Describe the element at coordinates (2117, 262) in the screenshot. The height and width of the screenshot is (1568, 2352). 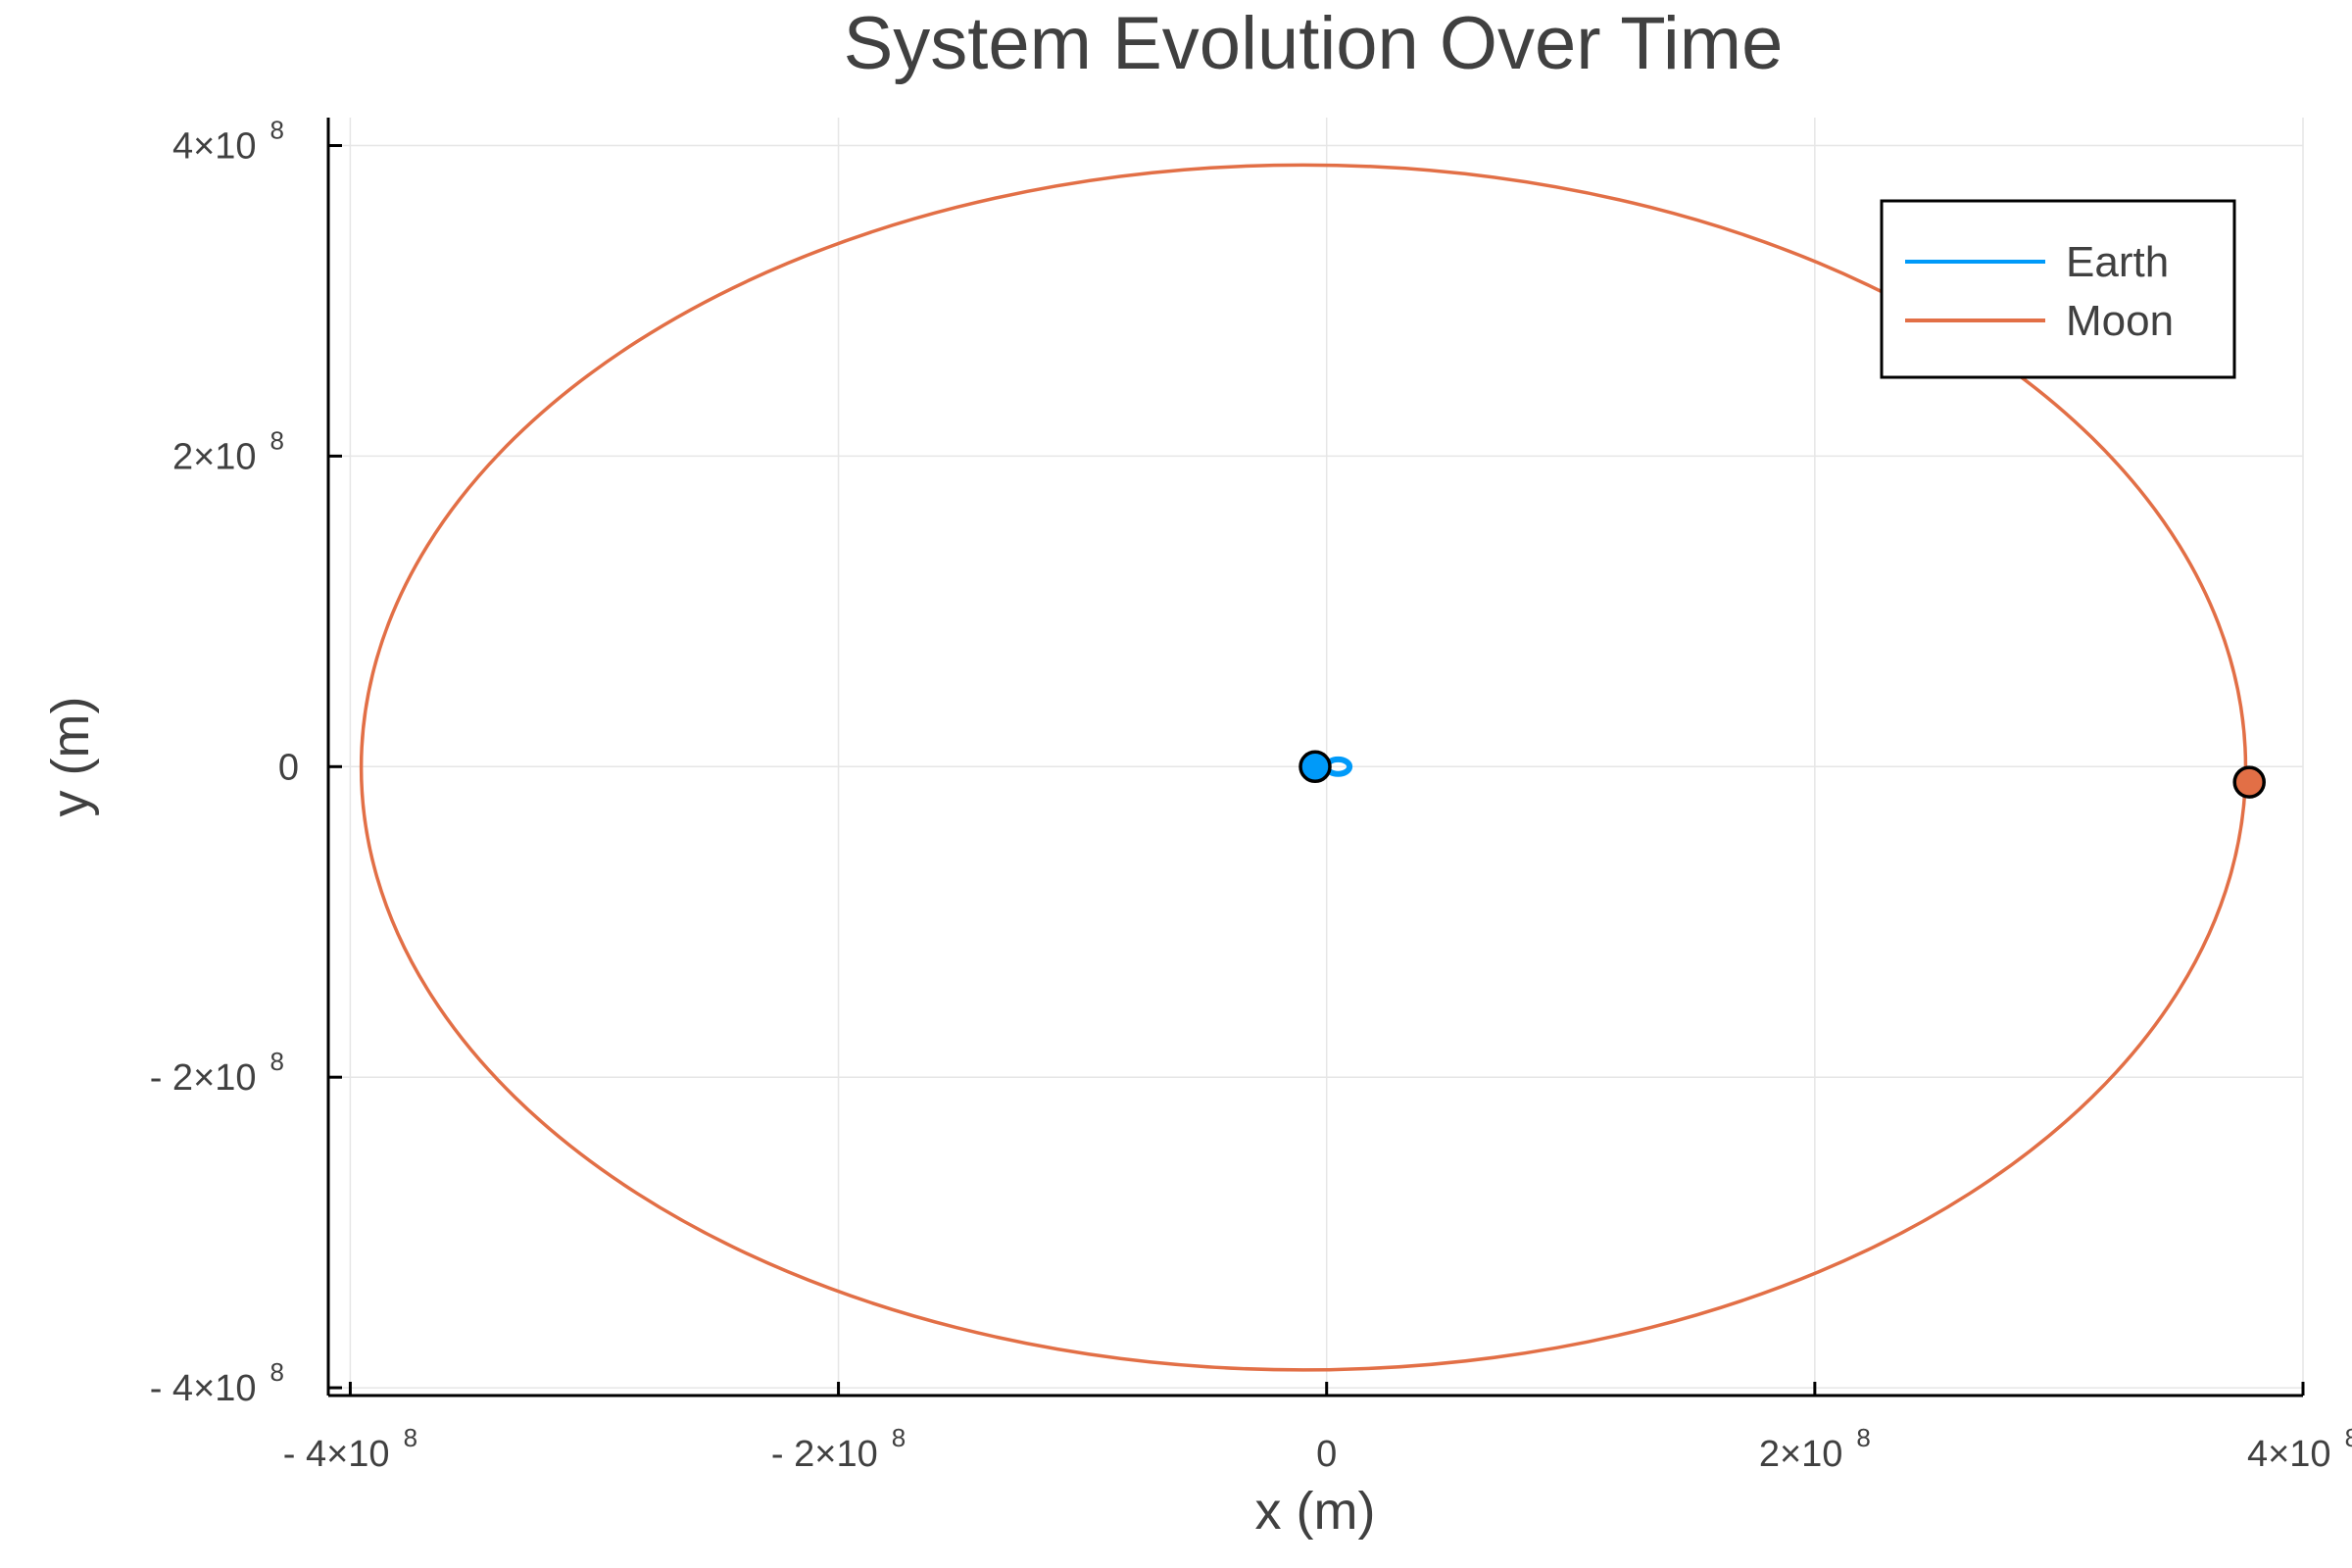
I see `legend-label-earth: Earth` at that location.